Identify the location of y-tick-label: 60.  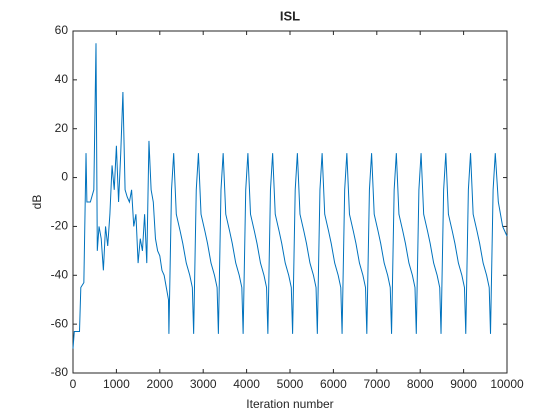
(62, 30).